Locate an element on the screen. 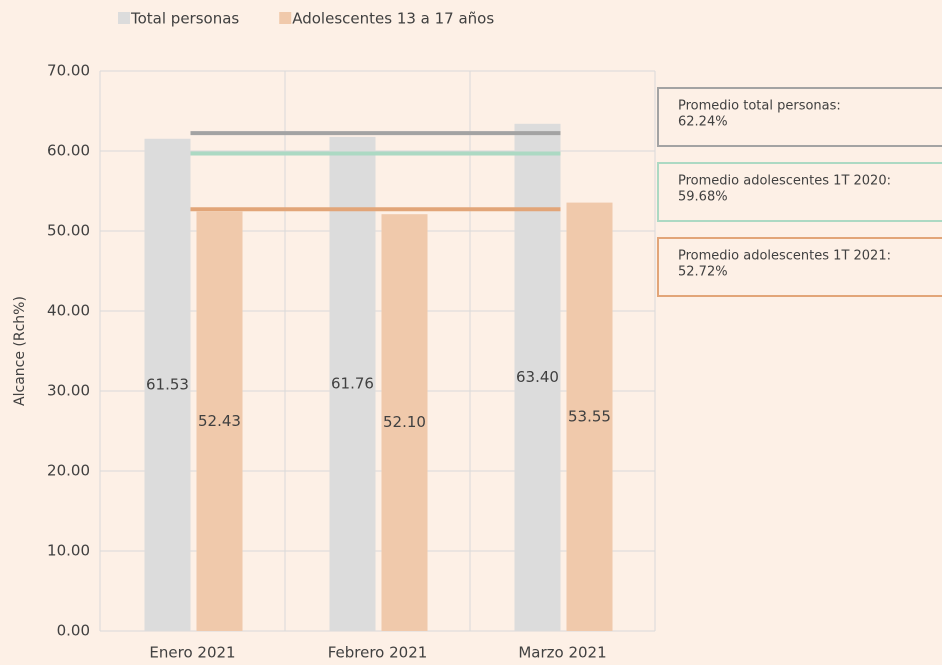 This screenshot has width=942, height=665. x-tick-label: Febrero 2021 is located at coordinates (378, 653).